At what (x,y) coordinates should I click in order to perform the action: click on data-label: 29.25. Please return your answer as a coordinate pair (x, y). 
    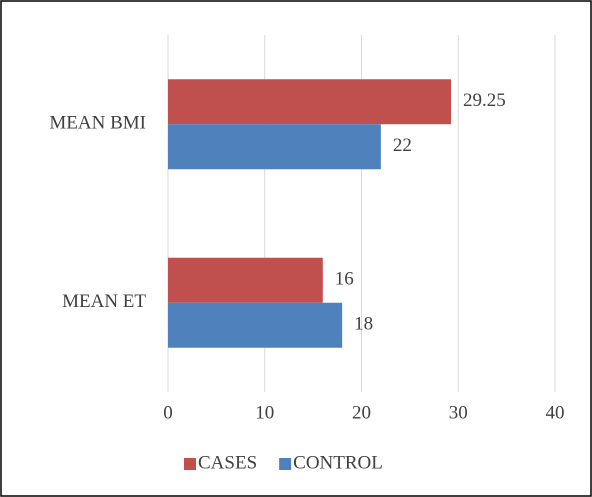
    Looking at the image, I should click on (484, 100).